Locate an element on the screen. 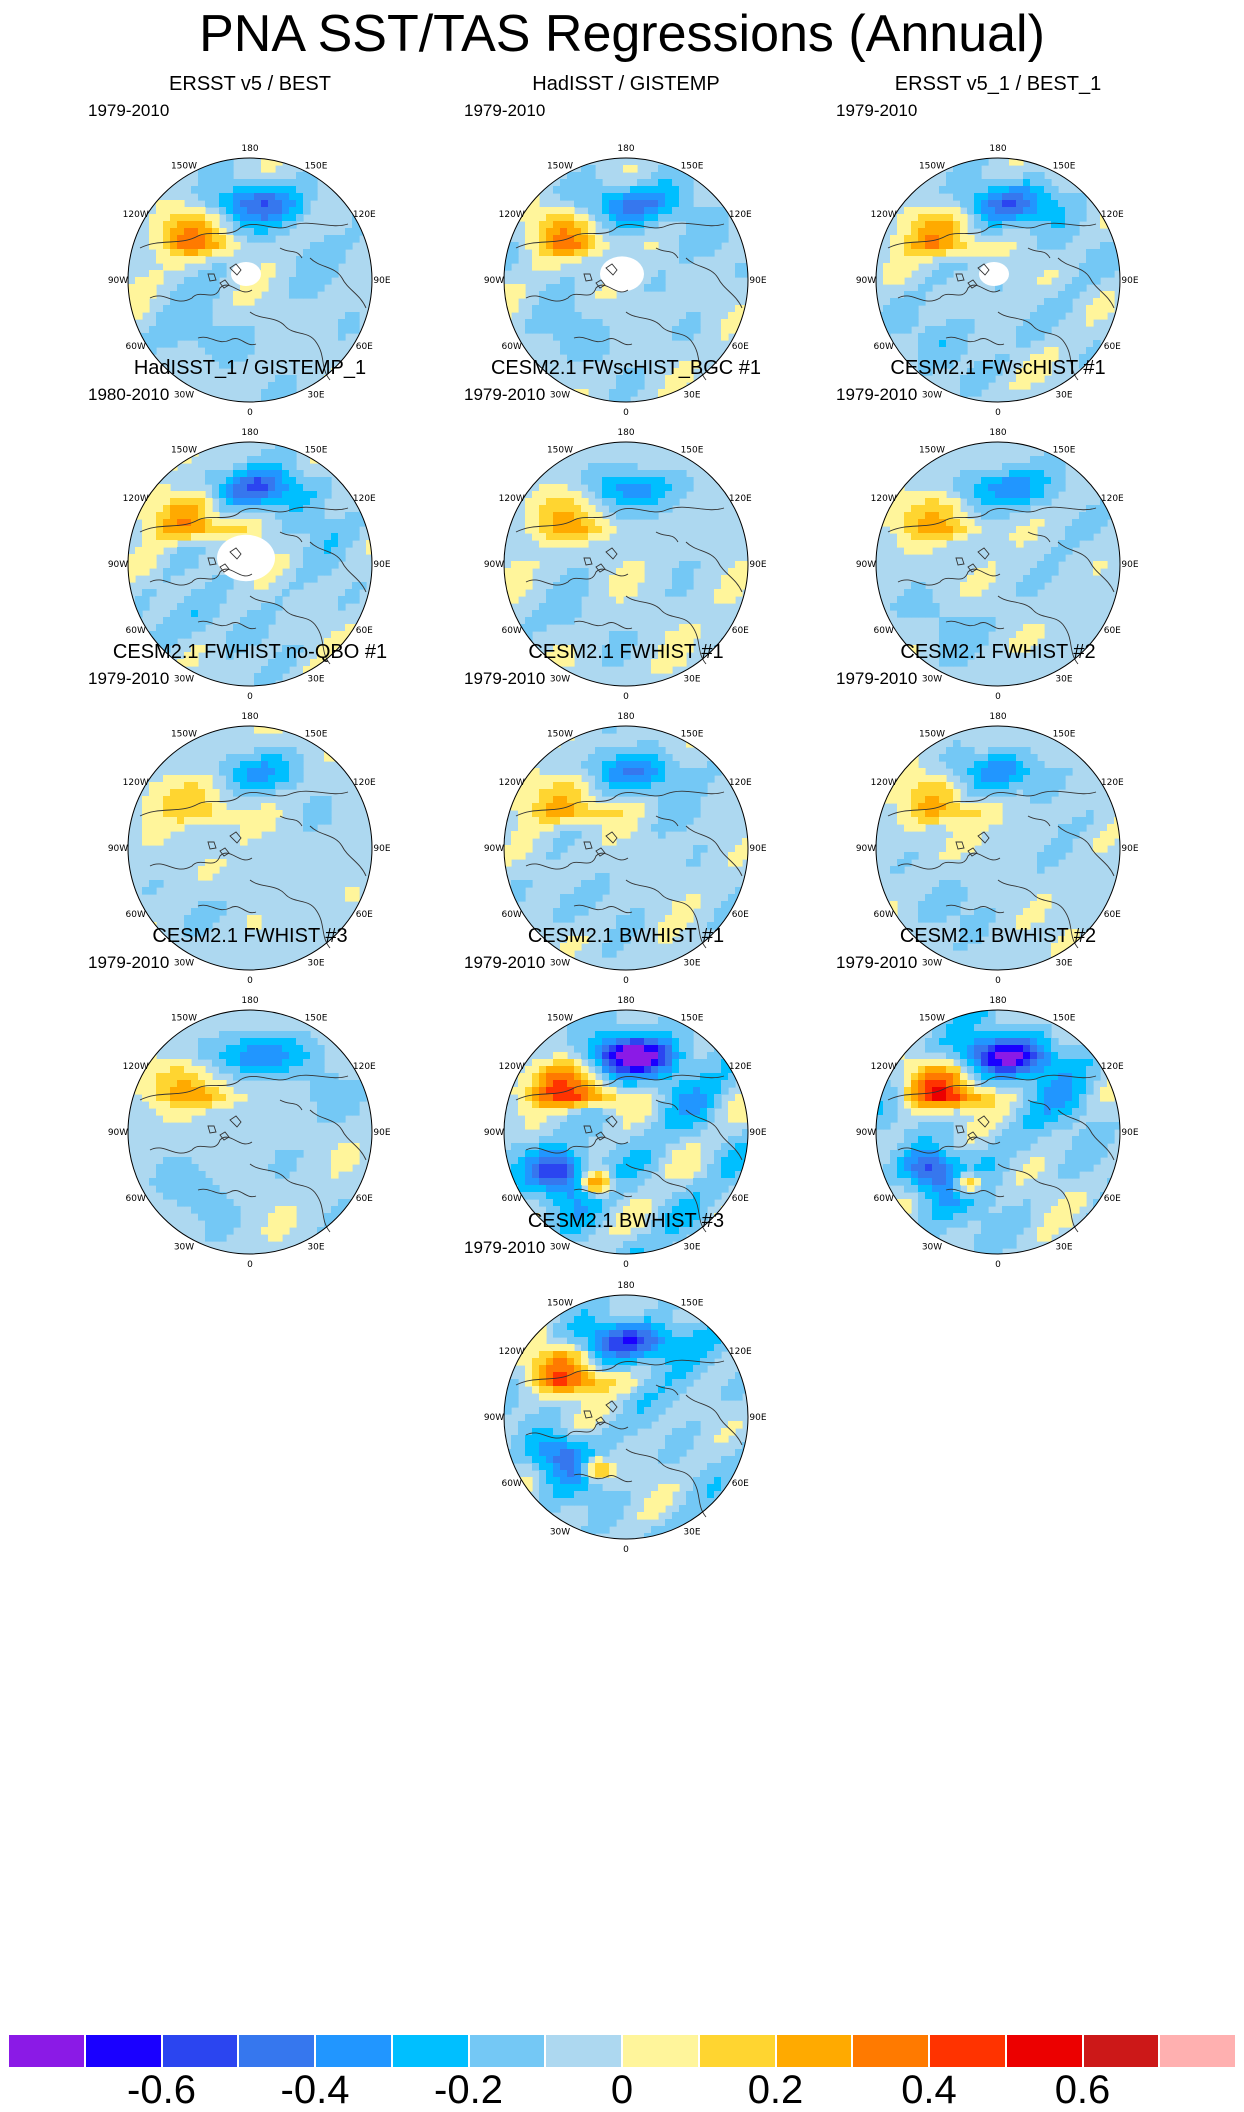  panel-title: HadISST_1 / GISTEMP_1 is located at coordinates (250, 368).